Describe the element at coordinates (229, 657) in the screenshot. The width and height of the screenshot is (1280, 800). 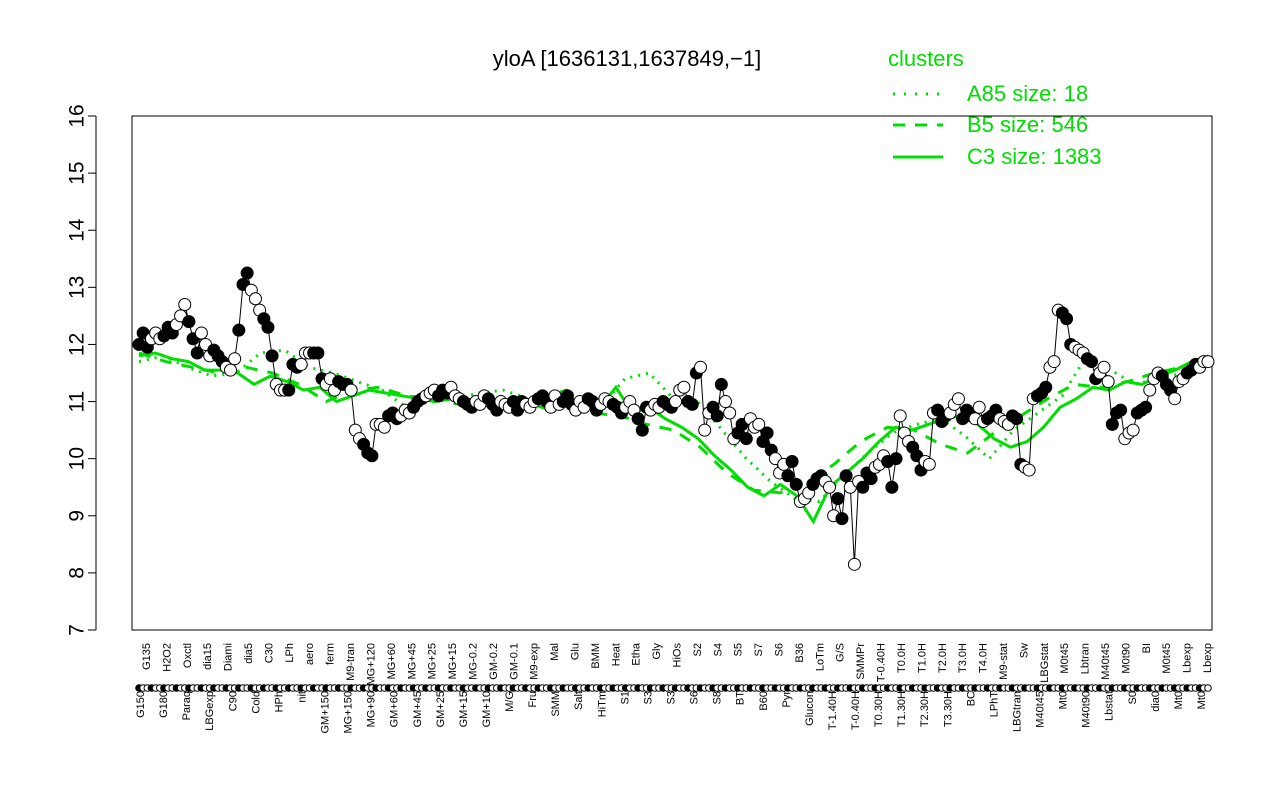
I see `x-tick-label: Diami` at that location.